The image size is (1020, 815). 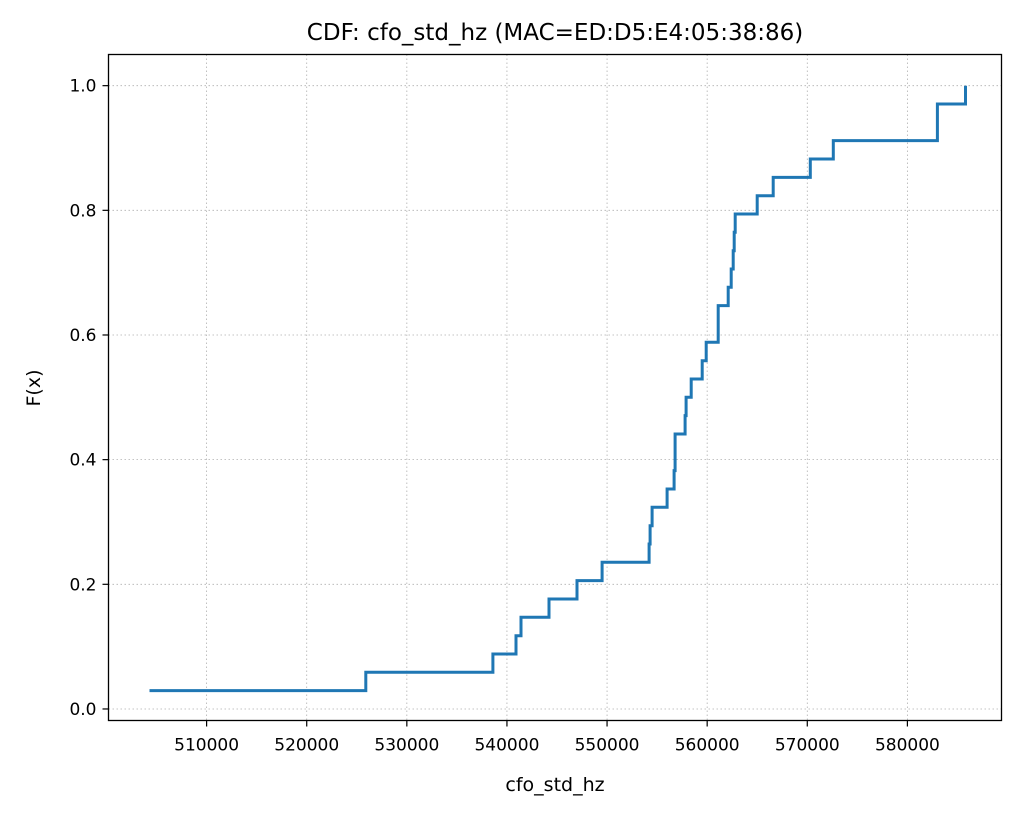 I want to click on x-axis-label: cfo_std_hz, so click(x=554, y=785).